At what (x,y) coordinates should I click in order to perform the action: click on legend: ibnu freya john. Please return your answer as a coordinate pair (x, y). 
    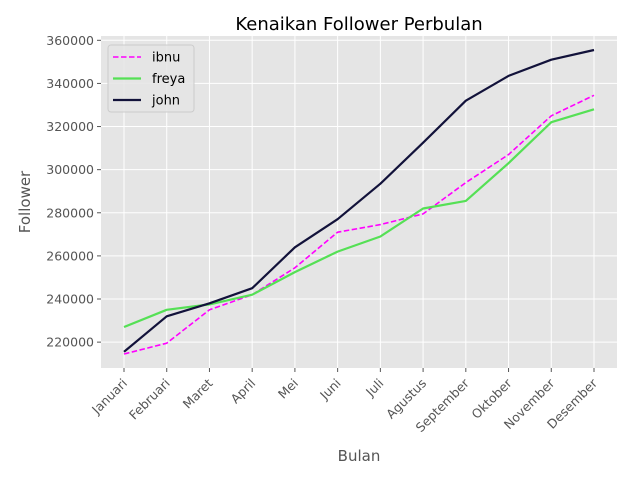
    Looking at the image, I should click on (151, 78).